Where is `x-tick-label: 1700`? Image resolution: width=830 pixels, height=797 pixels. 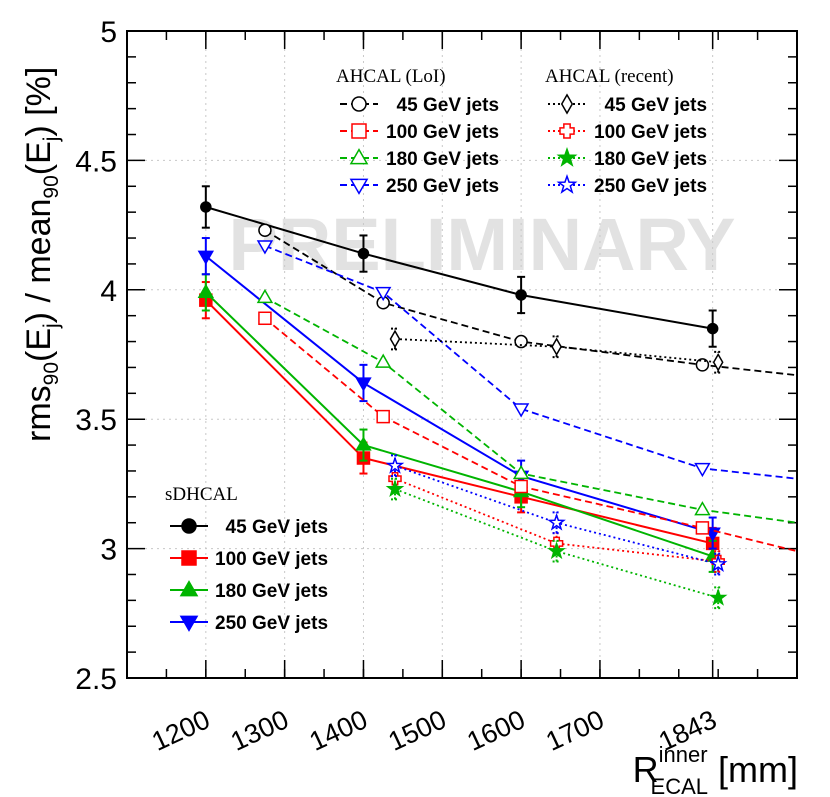 x-tick-label: 1700 is located at coordinates (574, 730).